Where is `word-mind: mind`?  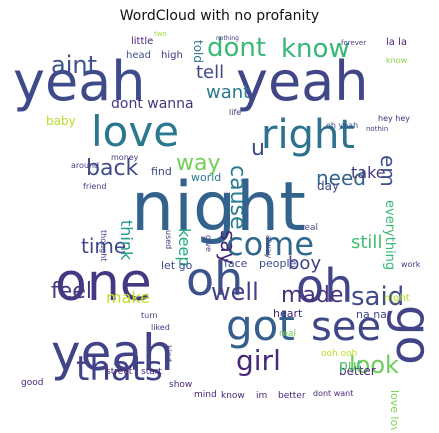
word-mind: mind is located at coordinates (205, 395).